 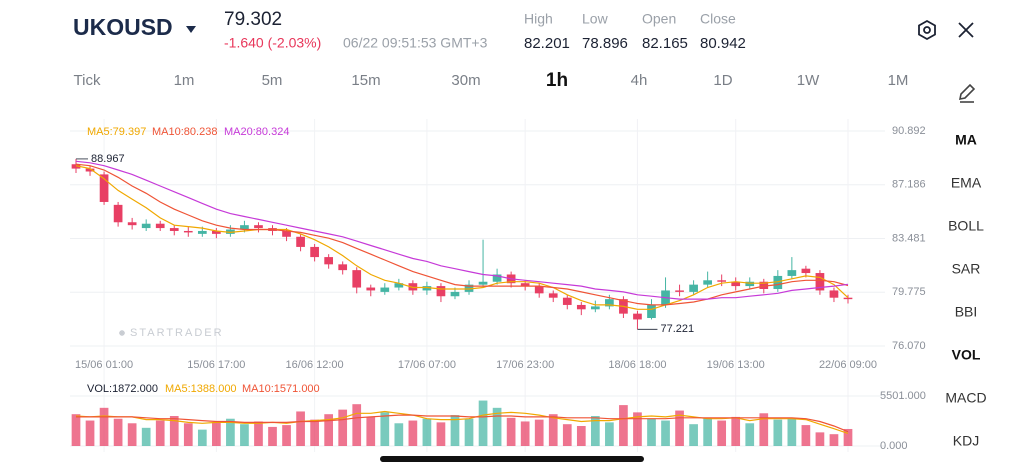 What do you see at coordinates (966, 312) in the screenshot?
I see `indicator-tab: BBI` at bounding box center [966, 312].